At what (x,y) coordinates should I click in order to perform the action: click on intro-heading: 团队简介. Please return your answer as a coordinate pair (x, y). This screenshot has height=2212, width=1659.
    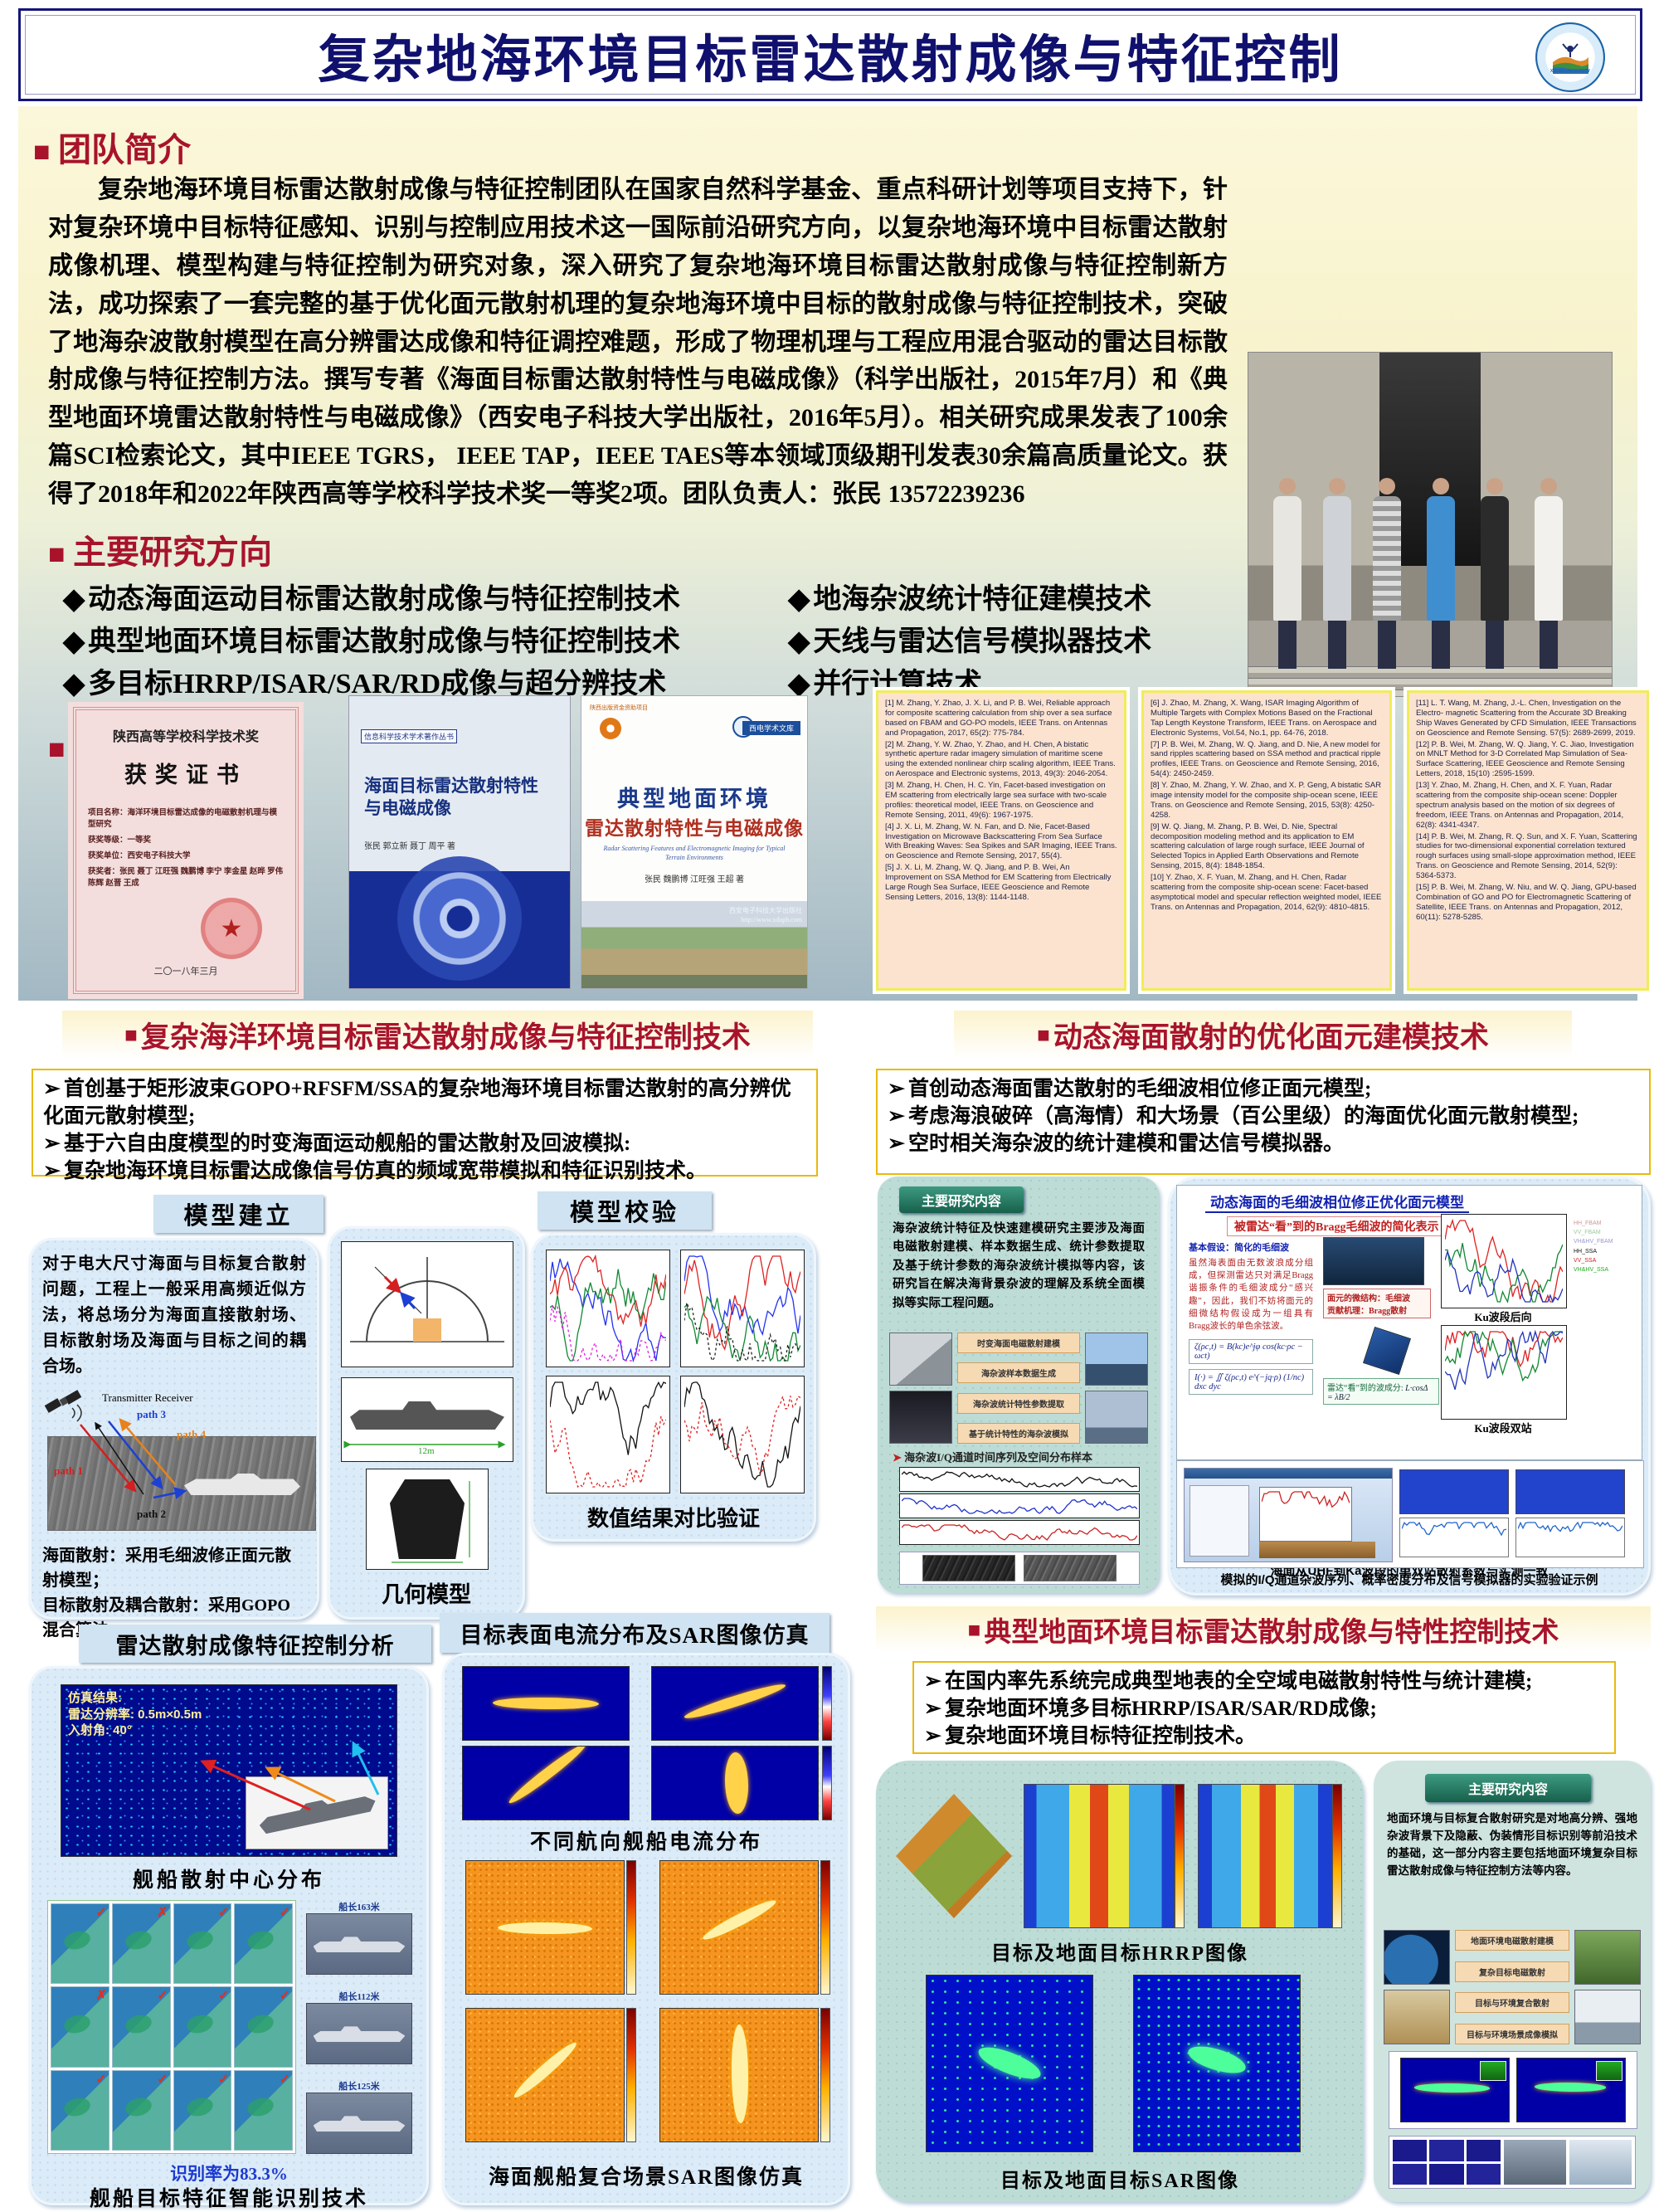
    Looking at the image, I should click on (112, 147).